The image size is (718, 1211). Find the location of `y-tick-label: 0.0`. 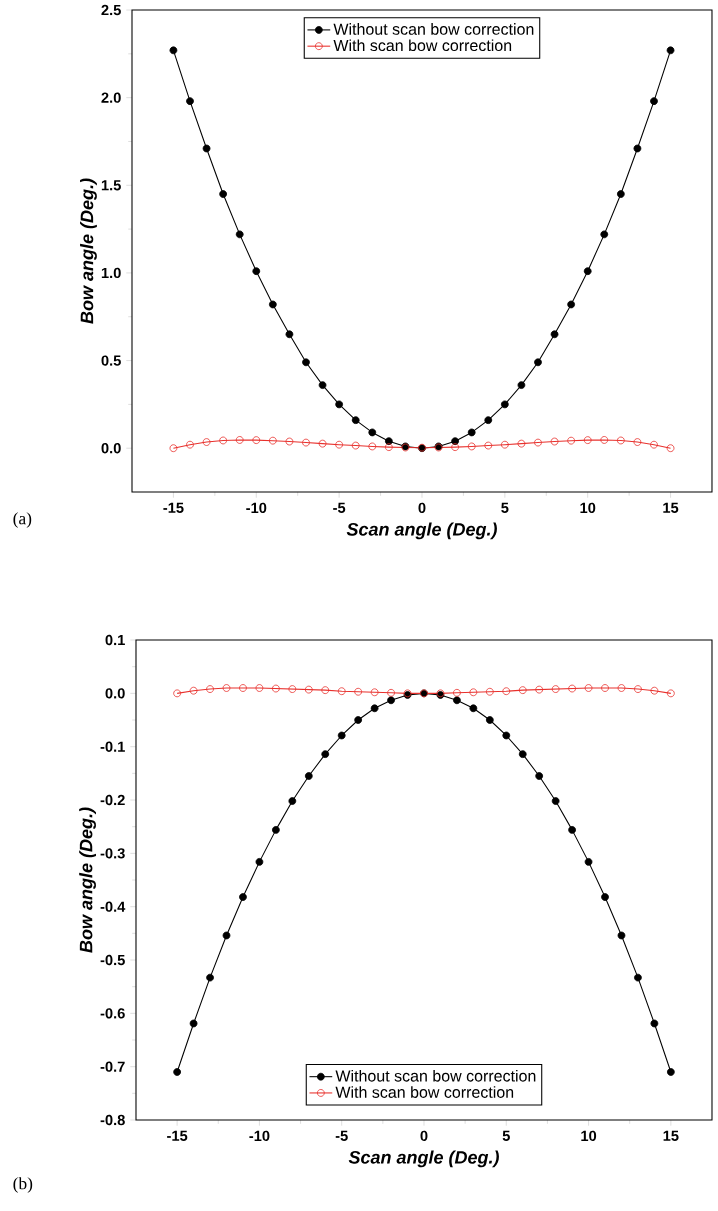

y-tick-label: 0.0 is located at coordinates (111, 448).